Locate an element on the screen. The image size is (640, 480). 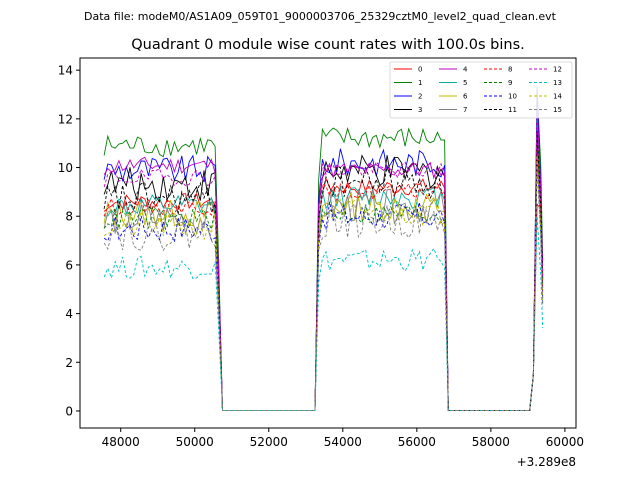
legend-label-4: 4 is located at coordinates (465, 70).